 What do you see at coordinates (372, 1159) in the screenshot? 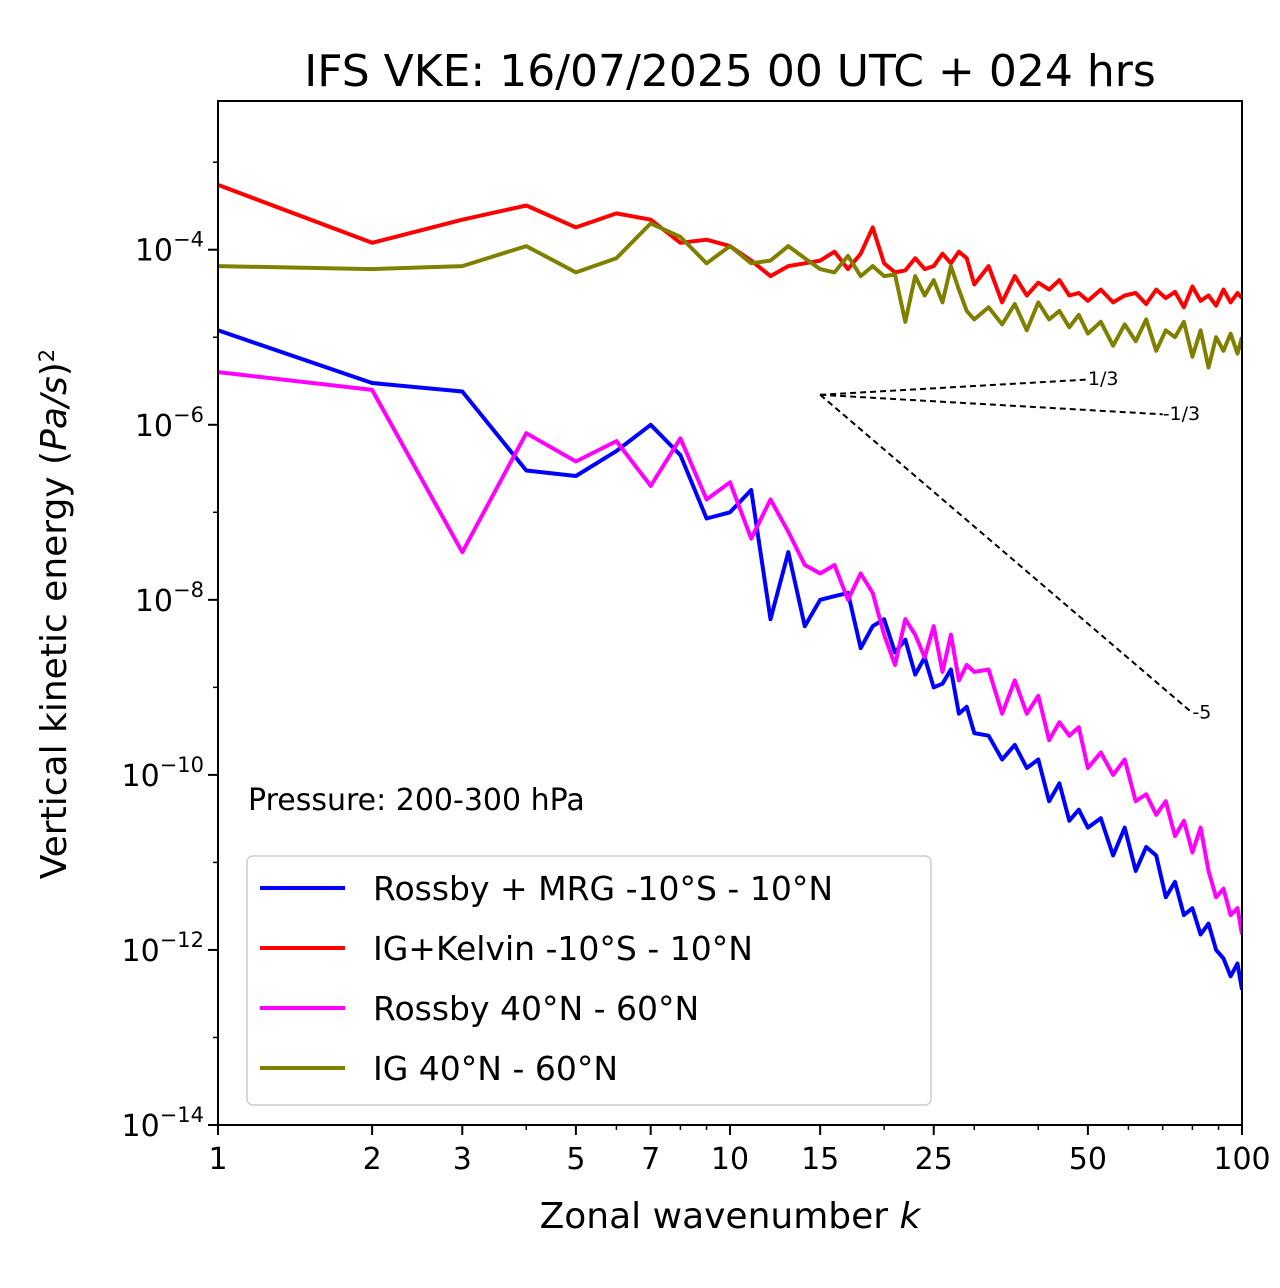
I see `x-tick-label: 2` at bounding box center [372, 1159].